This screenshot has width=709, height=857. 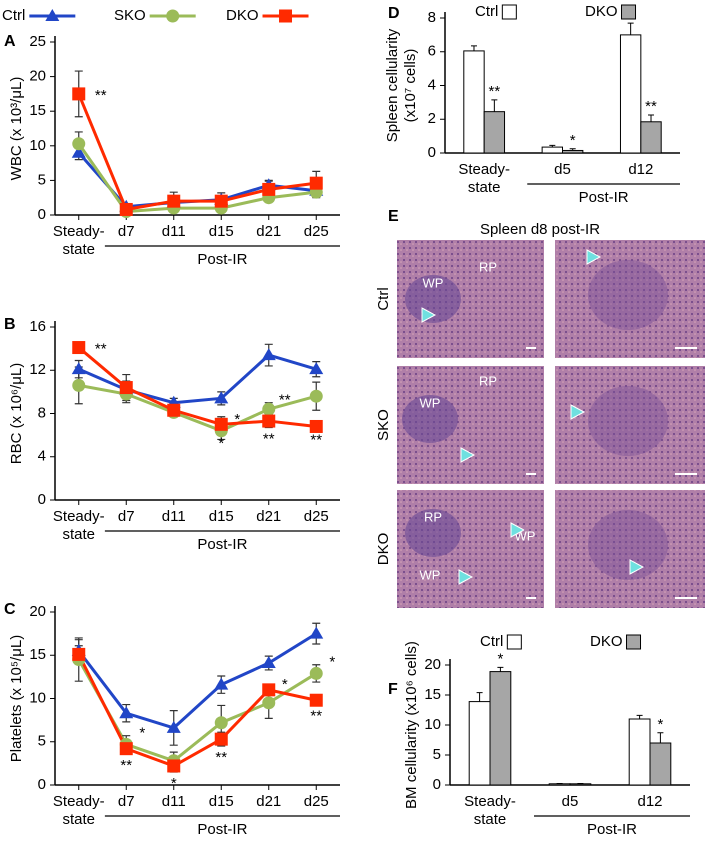 What do you see at coordinates (562, 169) in the screenshot?
I see `x-tick-label: d5` at bounding box center [562, 169].